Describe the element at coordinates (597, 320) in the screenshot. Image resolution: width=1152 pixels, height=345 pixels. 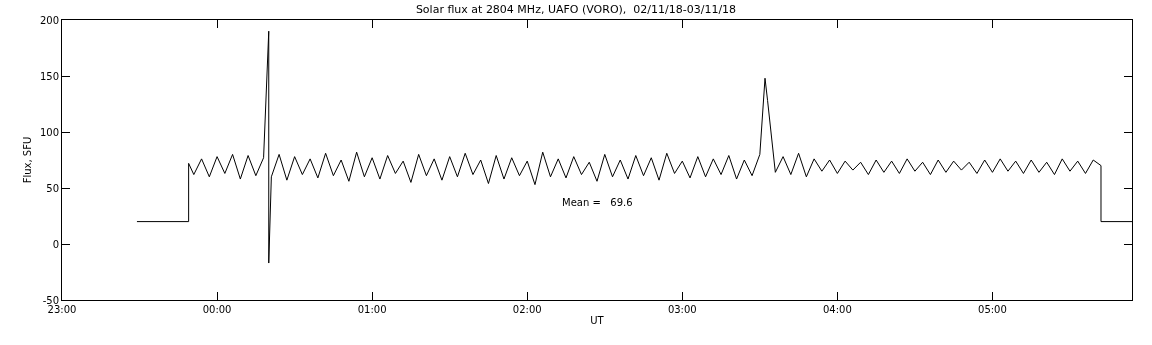
I see `x-axis-title: UT` at that location.